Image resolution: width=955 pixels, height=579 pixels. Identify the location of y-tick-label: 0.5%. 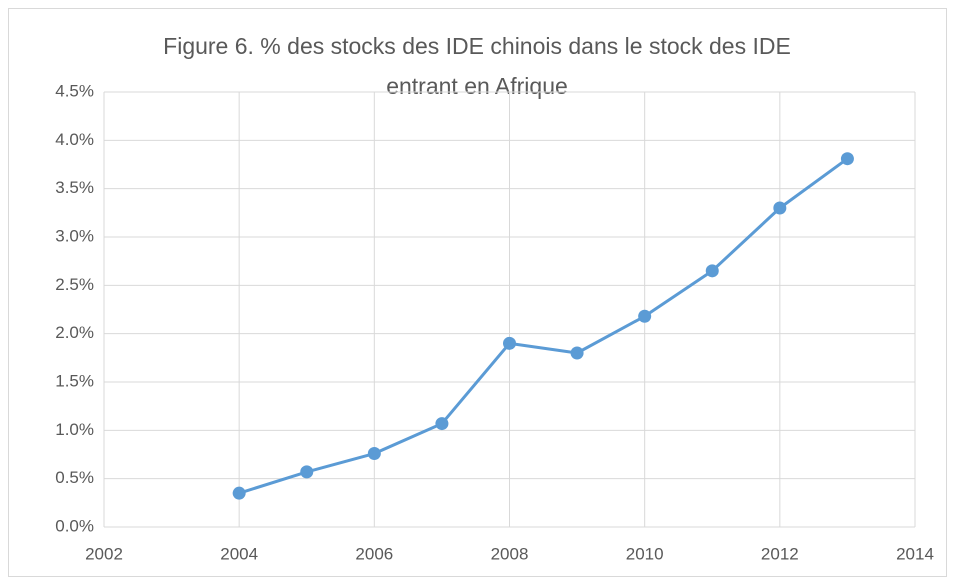
(74, 477).